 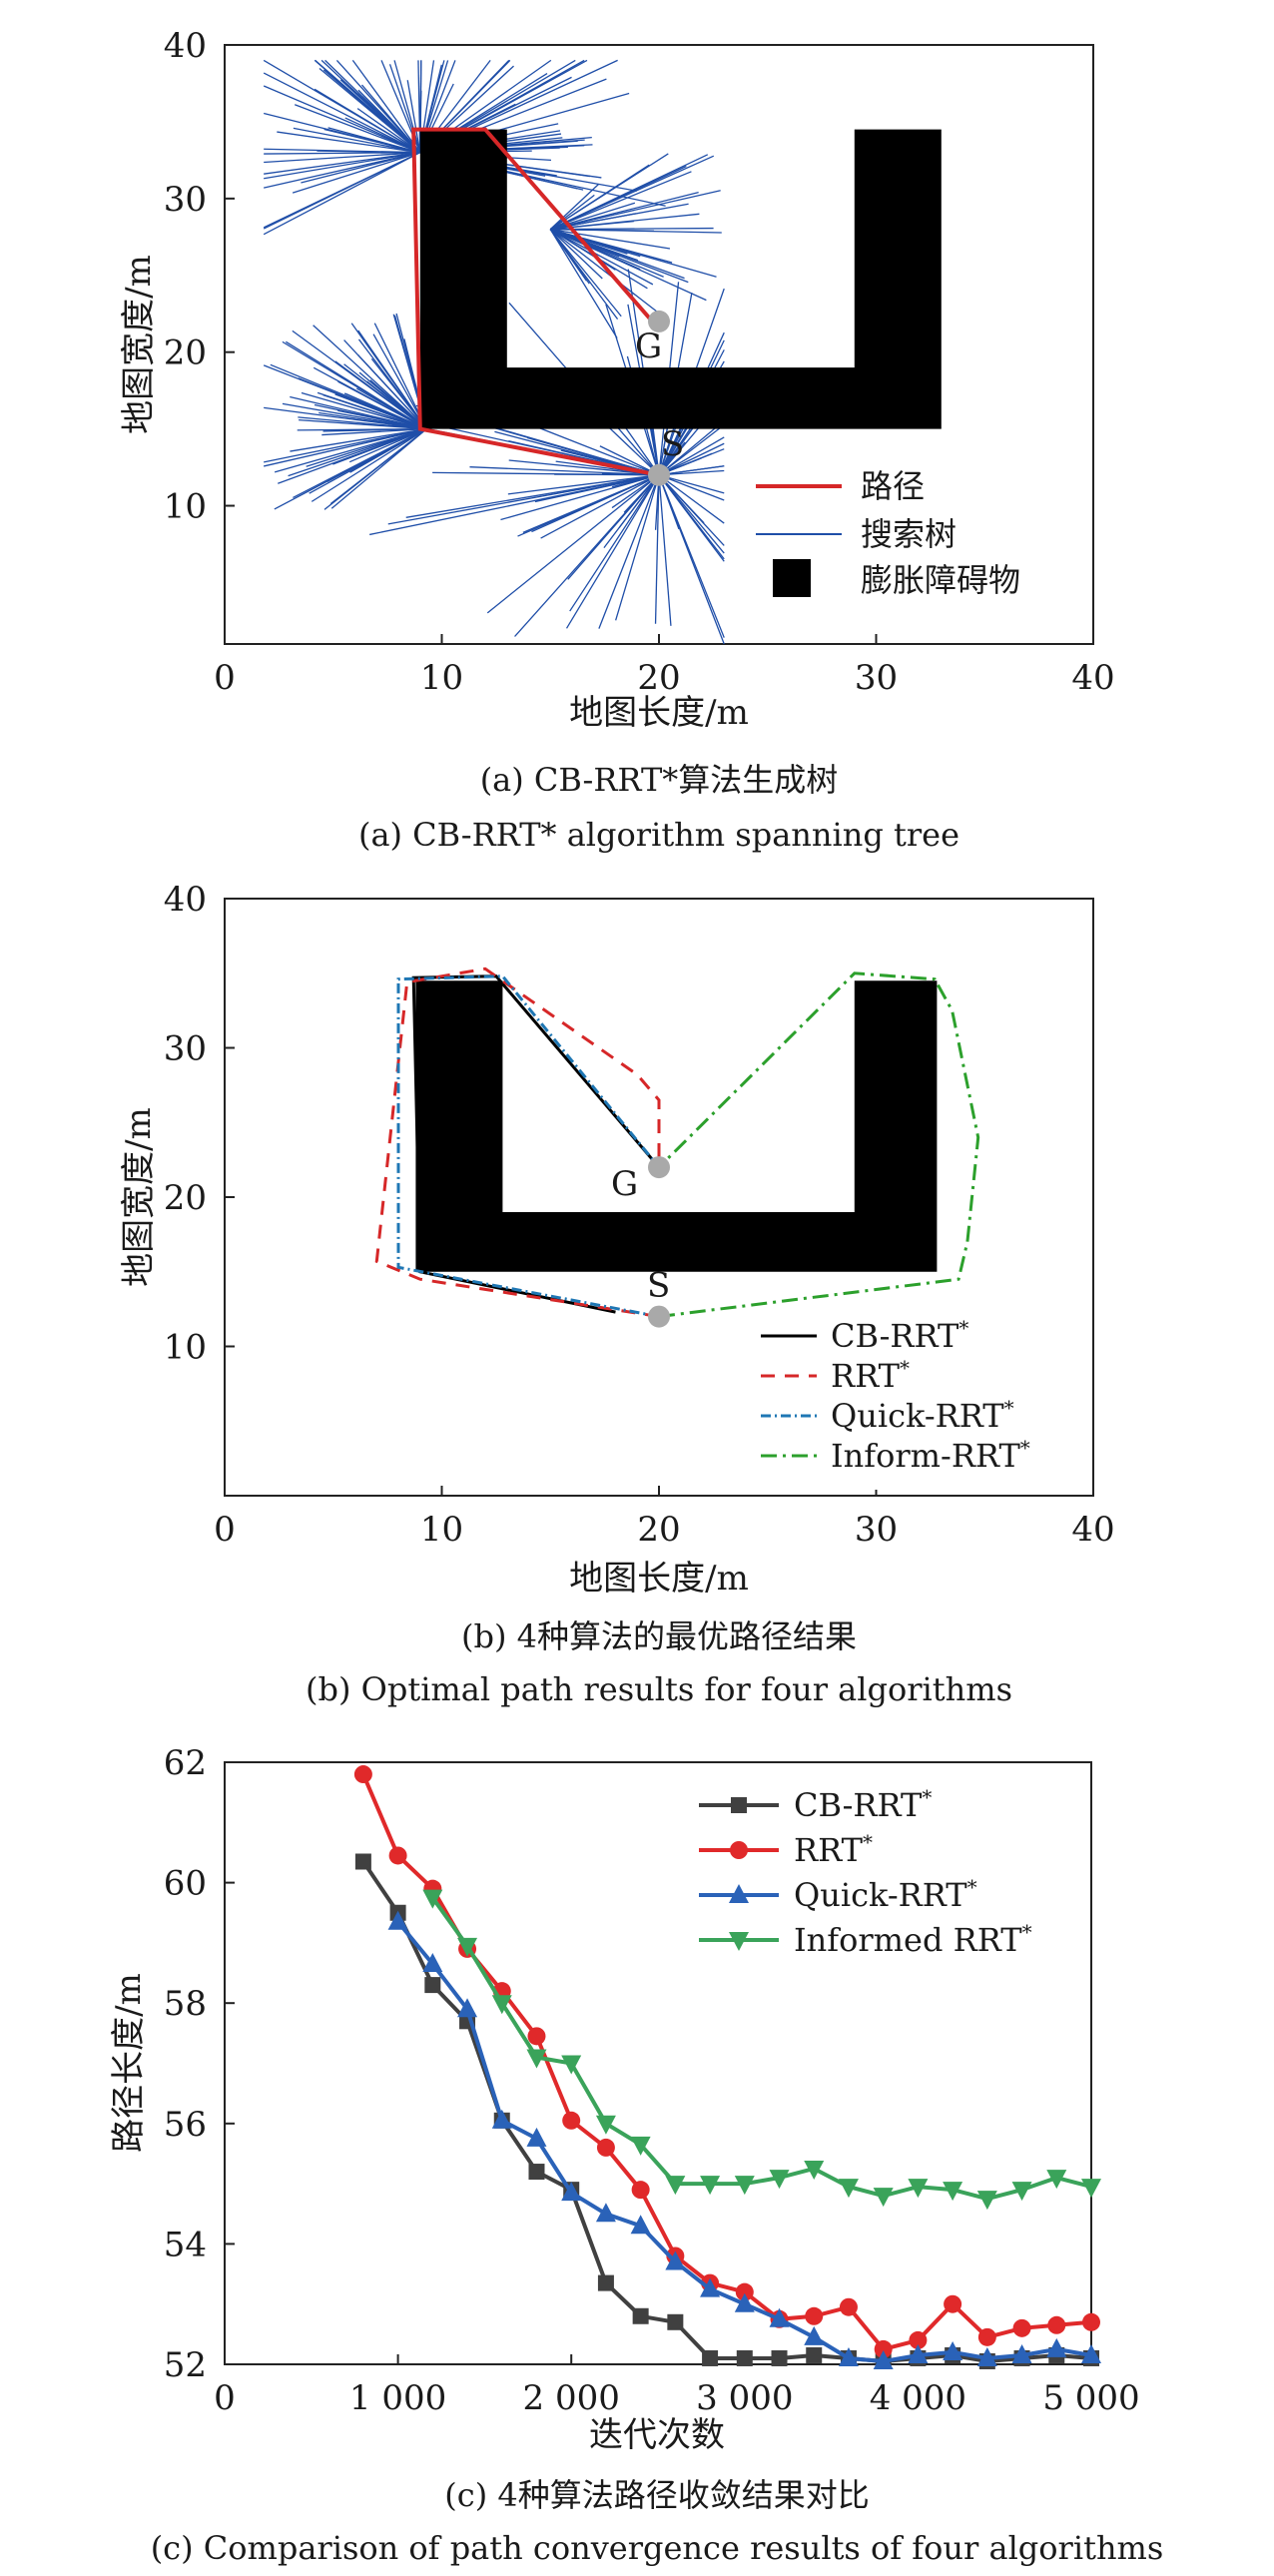 I want to click on inflated-obstacle, so click(x=680, y=279).